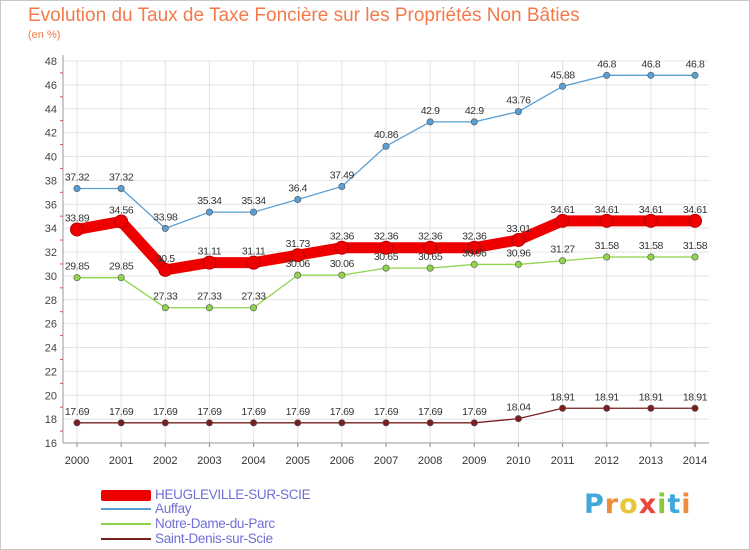 This screenshot has width=750, height=550. Describe the element at coordinates (562, 250) in the screenshot. I see `data-label: 31.27` at that location.